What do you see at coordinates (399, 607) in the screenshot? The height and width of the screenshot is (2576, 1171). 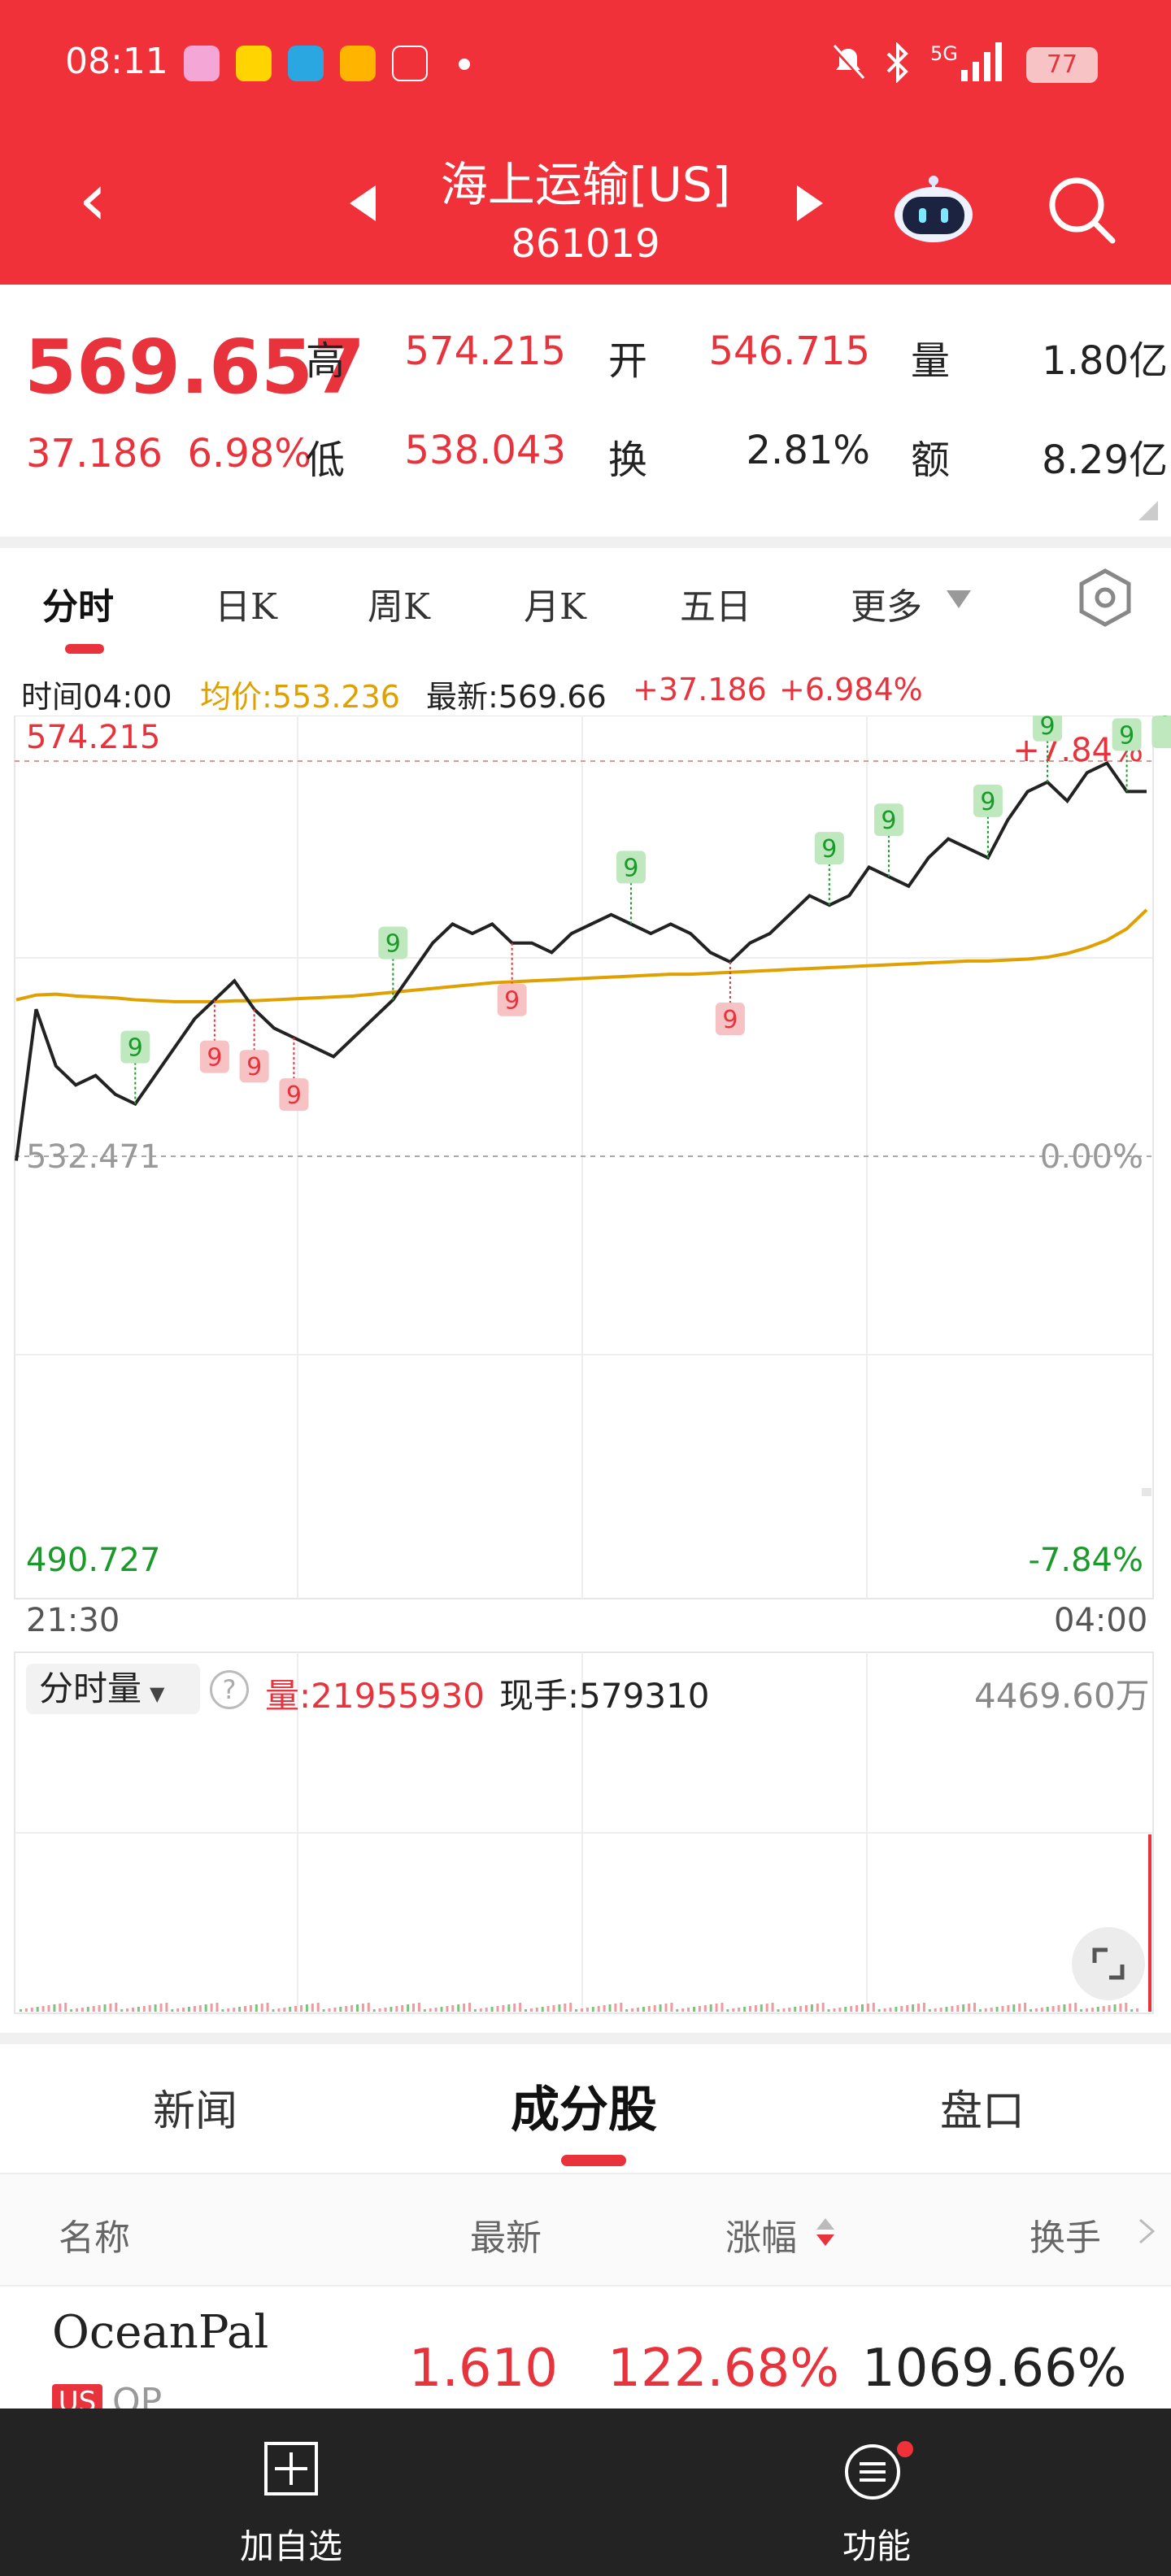 I see `tab-weekly-k: 周K` at bounding box center [399, 607].